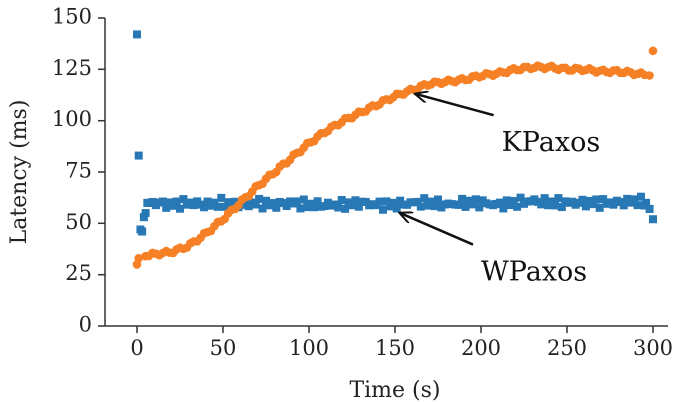 The height and width of the screenshot is (402, 677). Describe the element at coordinates (500, 191) in the screenshot. I see `annotations: KPaxos WPaxos` at that location.